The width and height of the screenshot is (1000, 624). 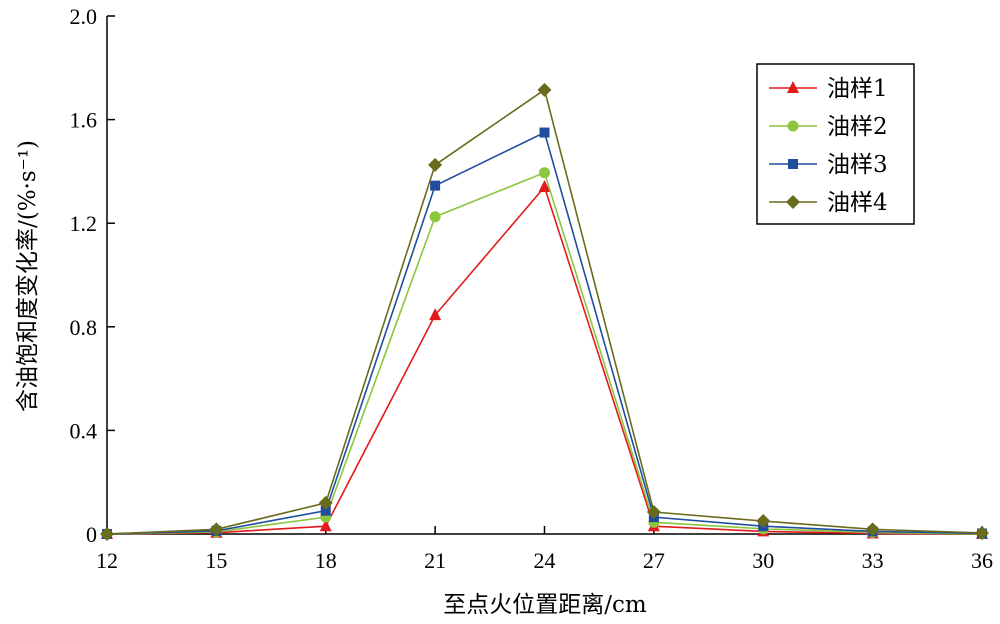 What do you see at coordinates (857, 127) in the screenshot?
I see `legend-label: 油样2` at bounding box center [857, 127].